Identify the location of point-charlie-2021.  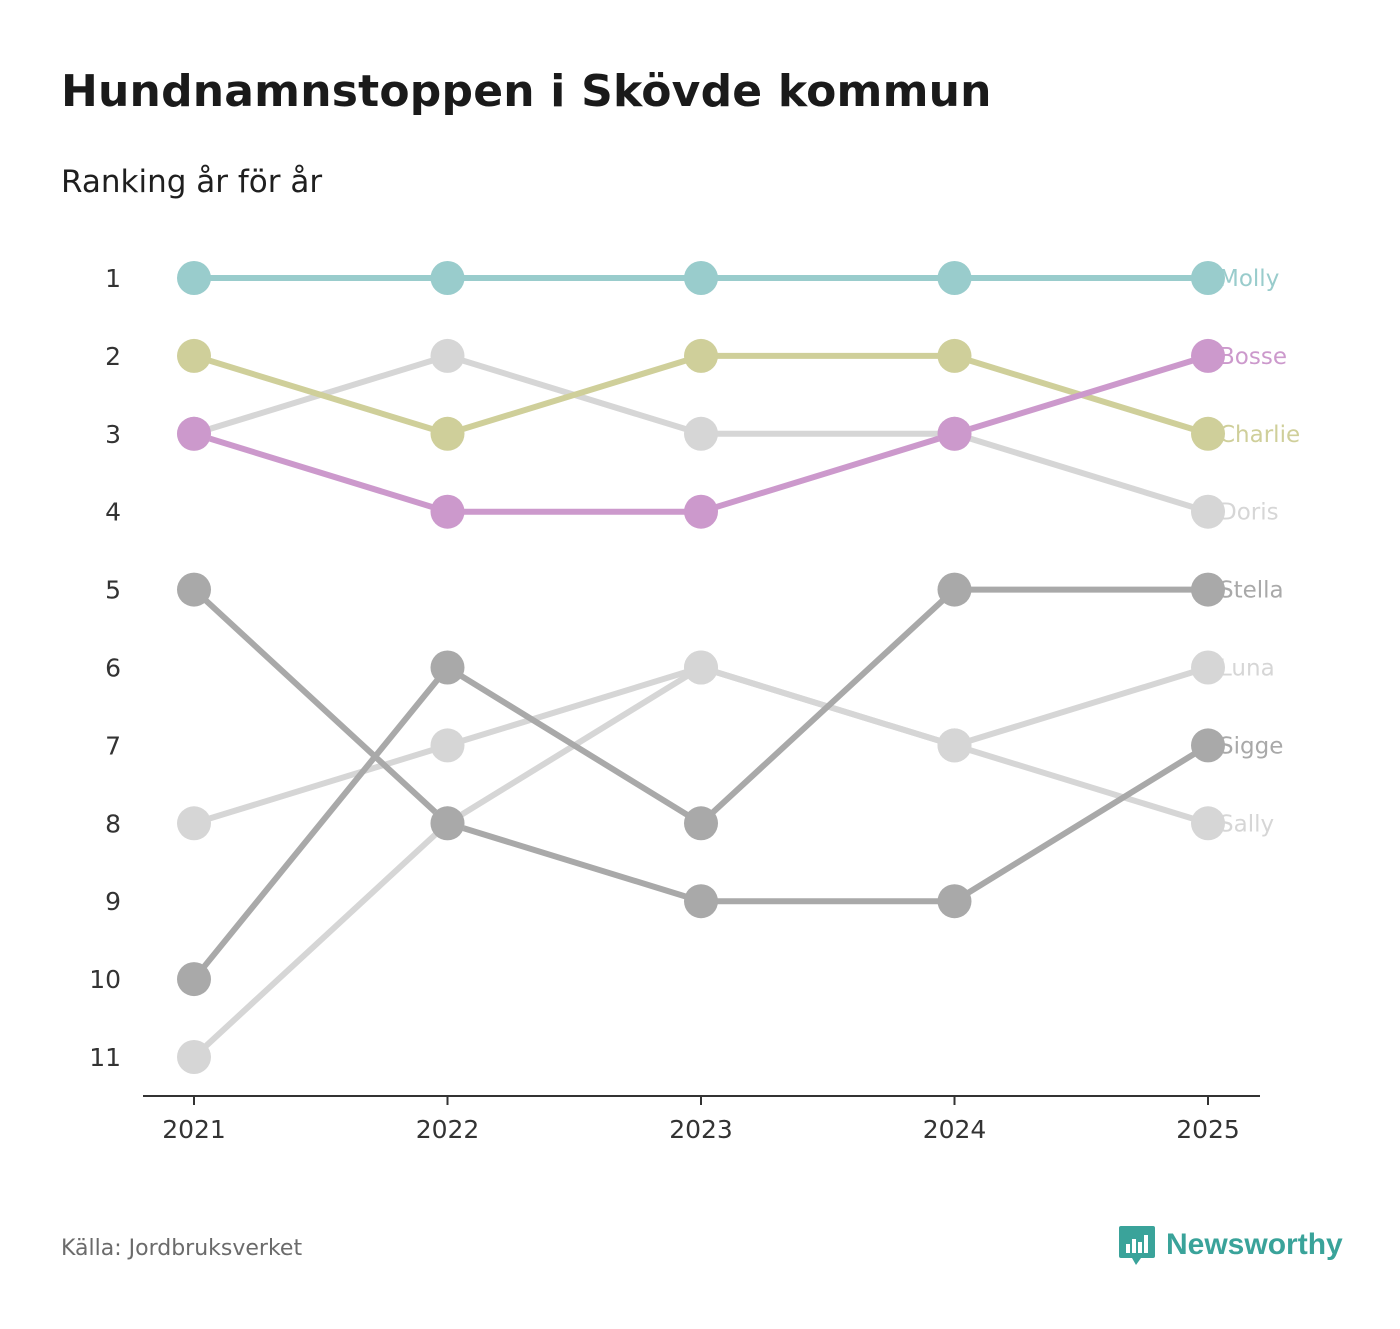
(194, 355).